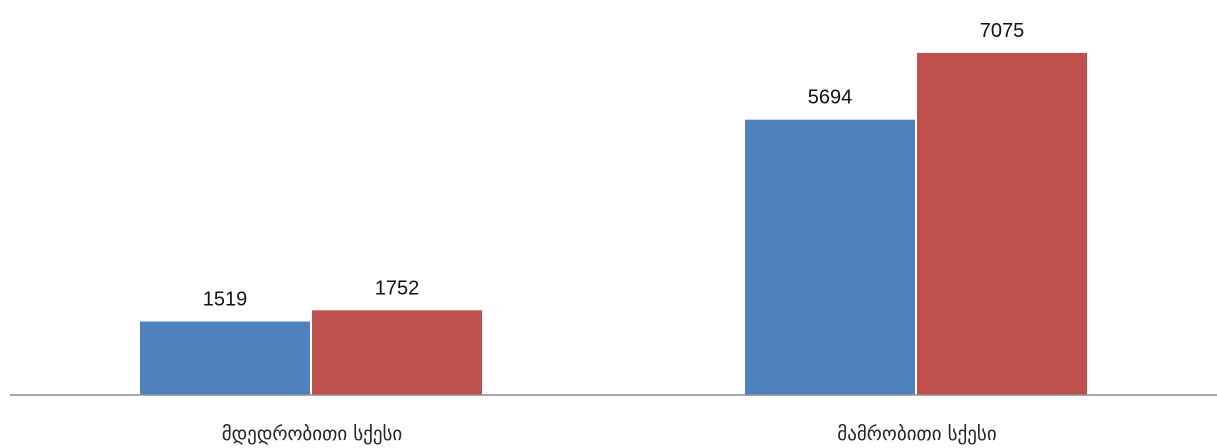 The image size is (1217, 448). I want to click on x-tick-label-2: მამრობითი სქესი, so click(916, 434).